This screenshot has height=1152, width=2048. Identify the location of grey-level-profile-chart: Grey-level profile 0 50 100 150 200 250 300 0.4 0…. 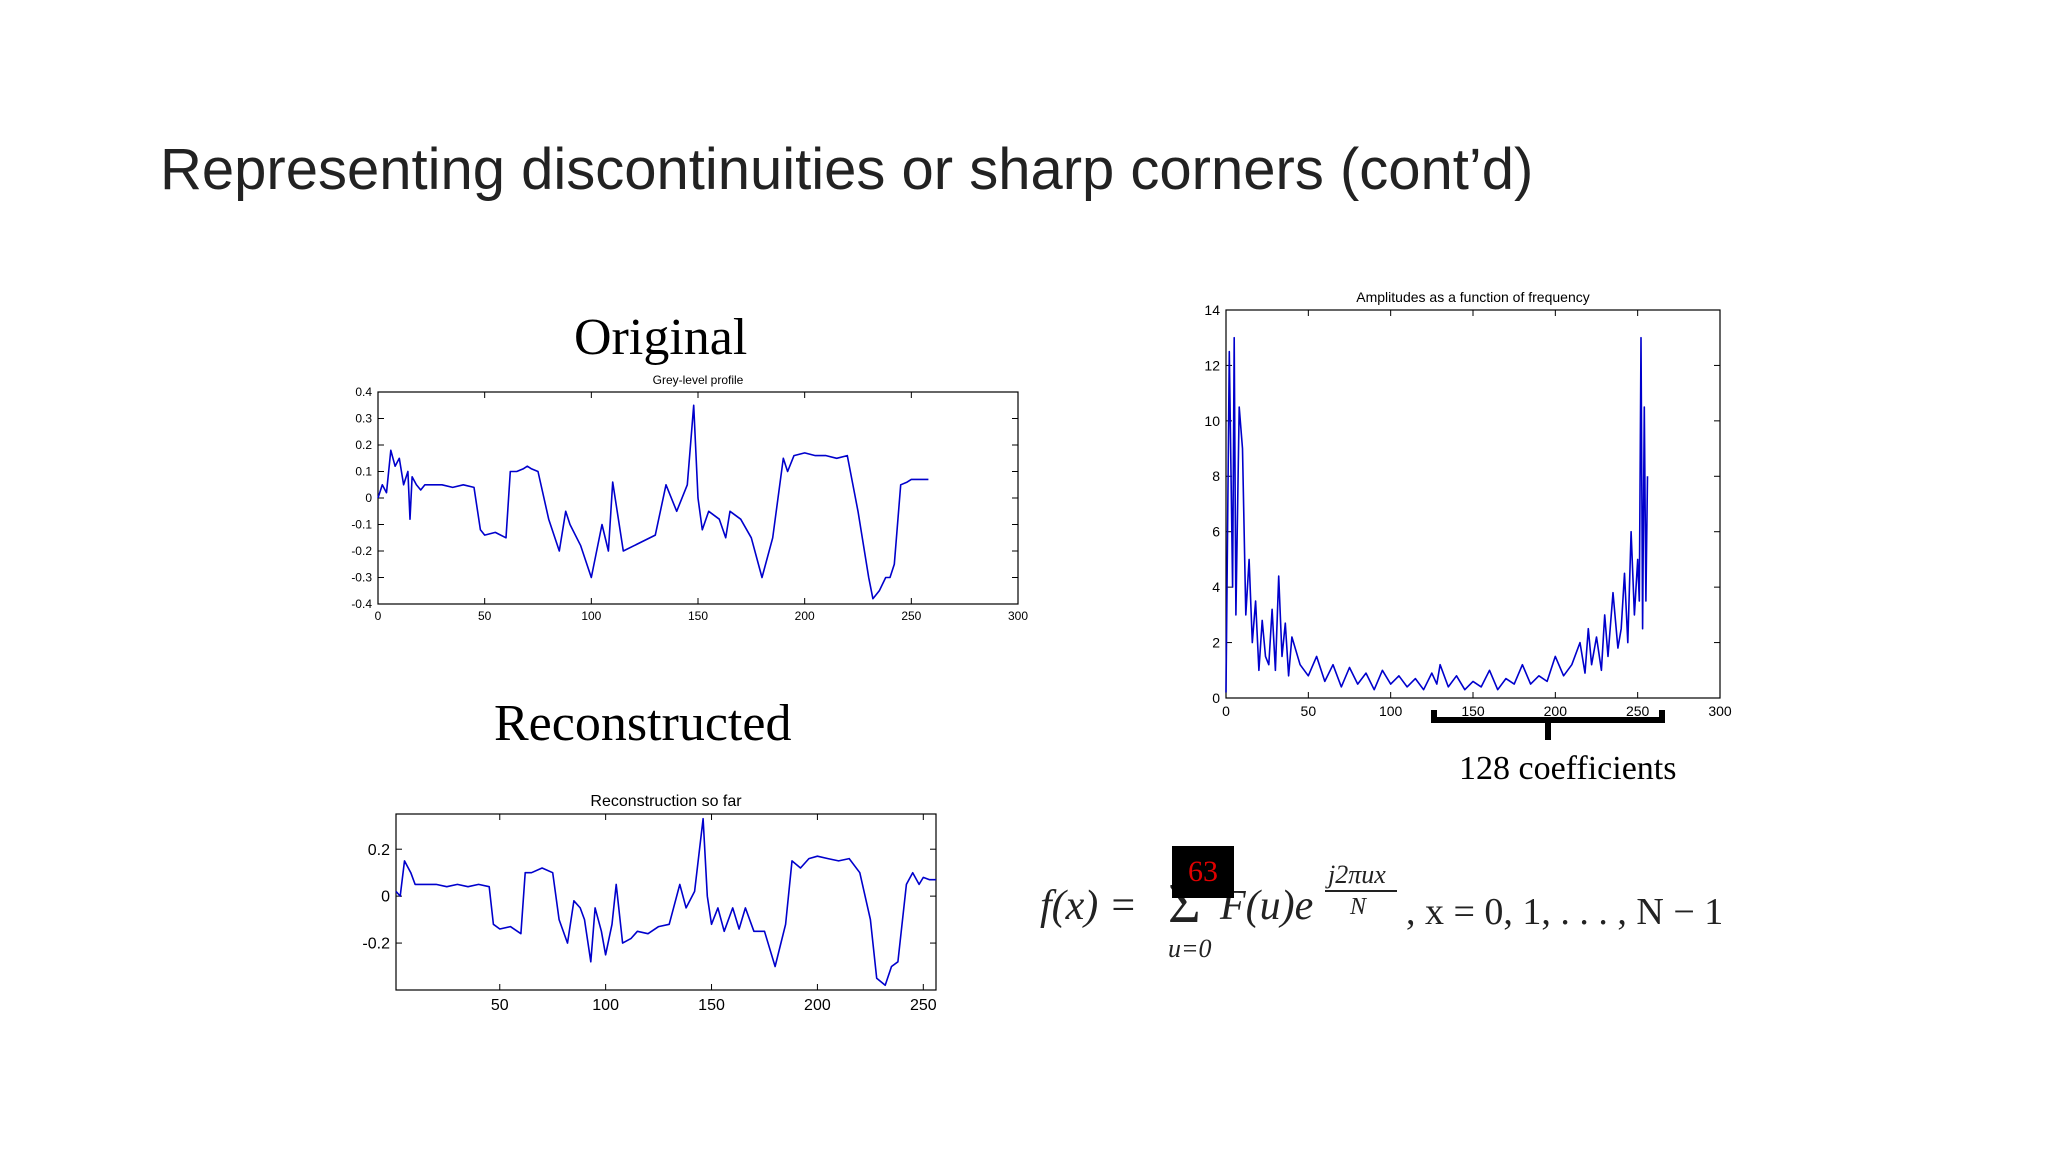
(689, 498).